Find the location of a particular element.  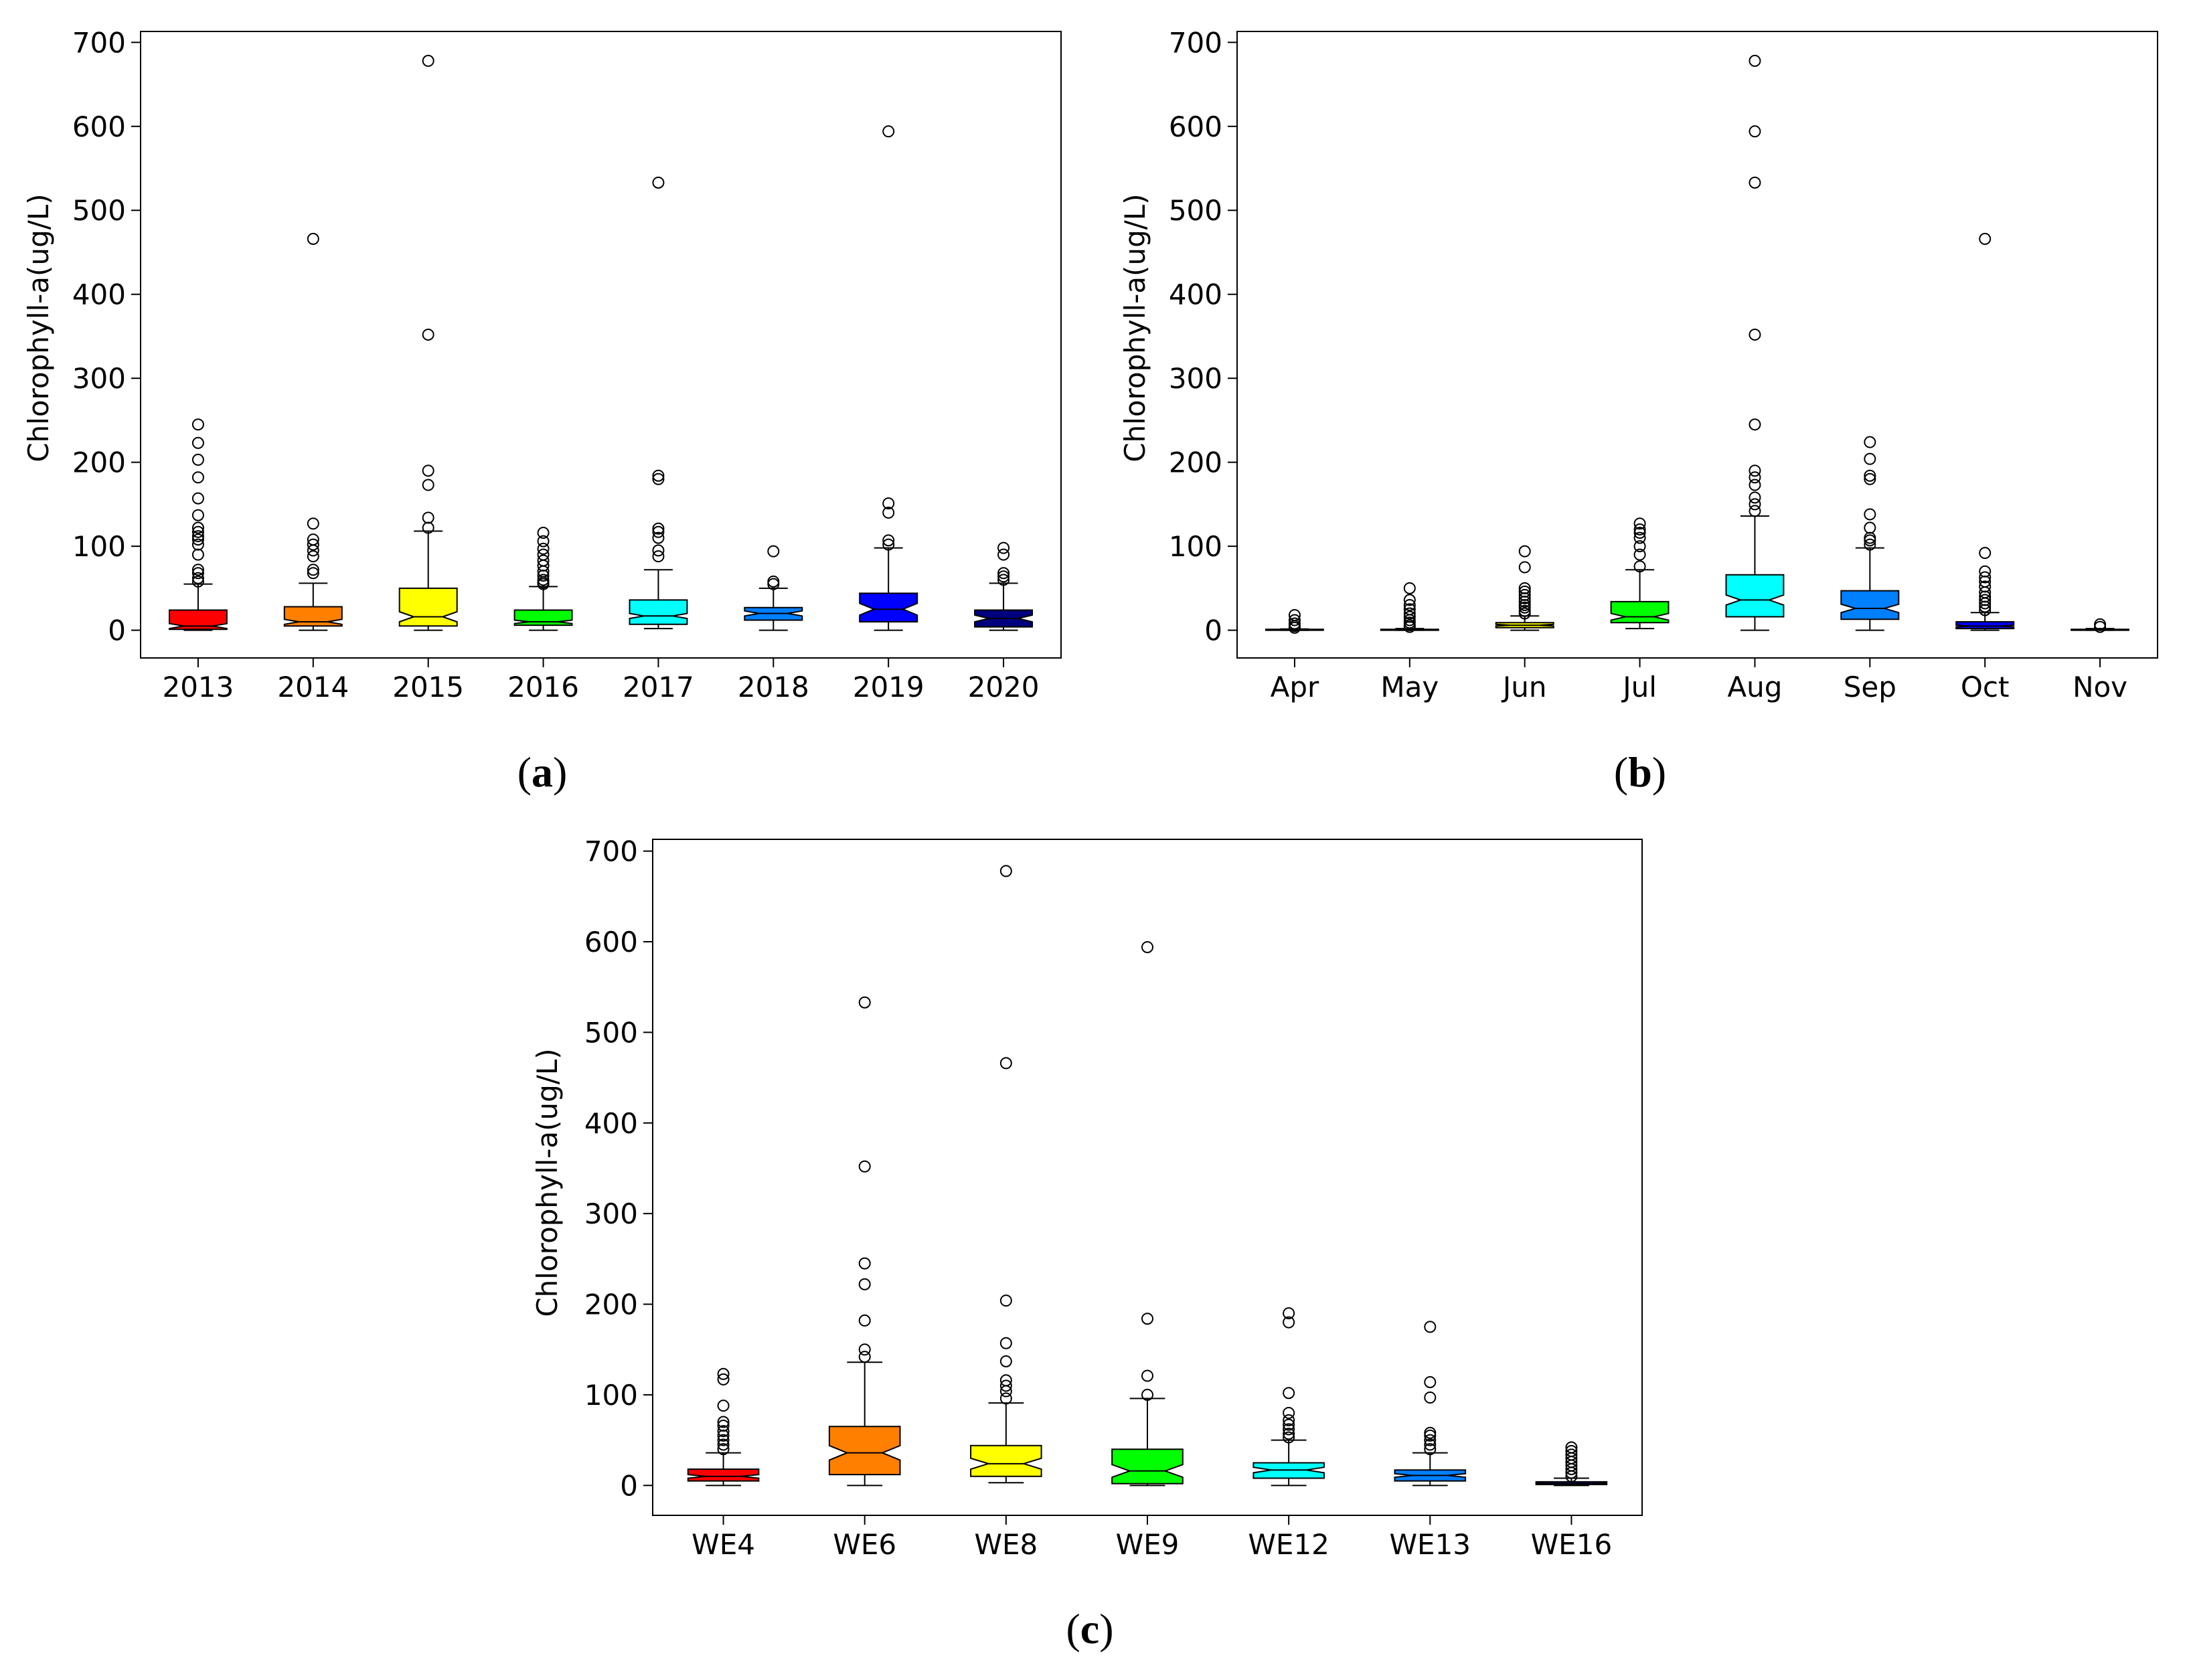

box-WE12 is located at coordinates (1288, 1397).